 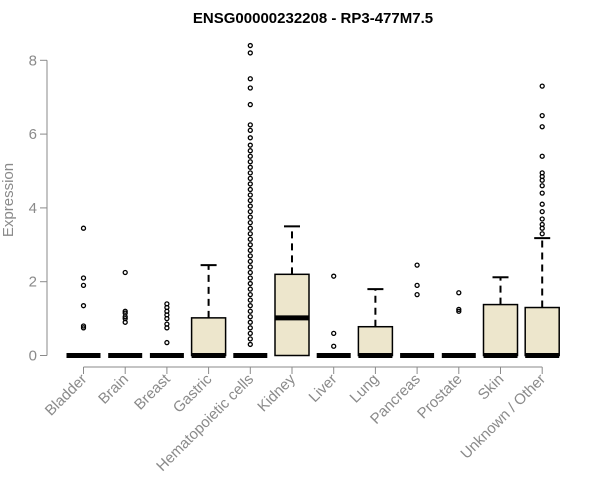 I want to click on y-tick-label: 4, so click(x=33, y=208).